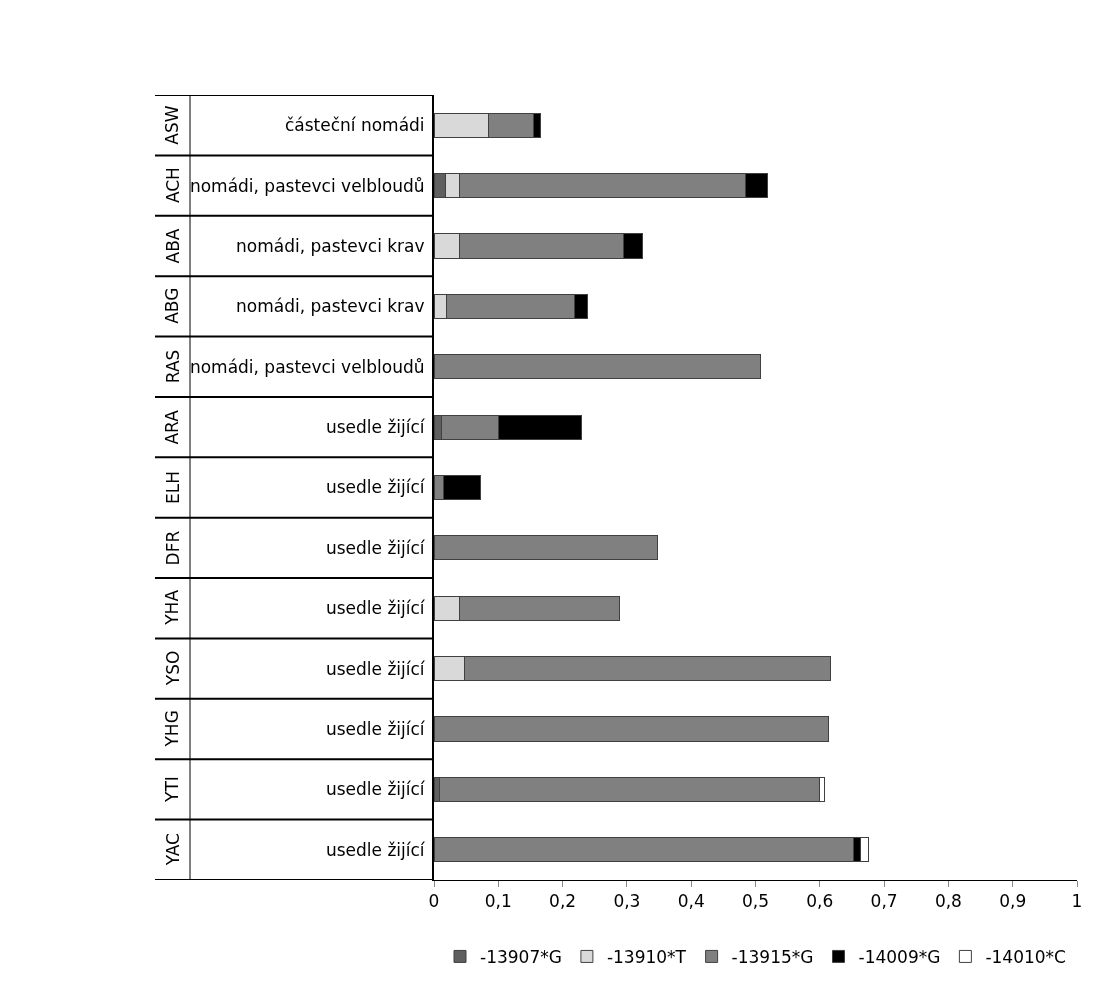 The height and width of the screenshot is (992, 1102). What do you see at coordinates (172, 607) in the screenshot?
I see `text: YHA` at bounding box center [172, 607].